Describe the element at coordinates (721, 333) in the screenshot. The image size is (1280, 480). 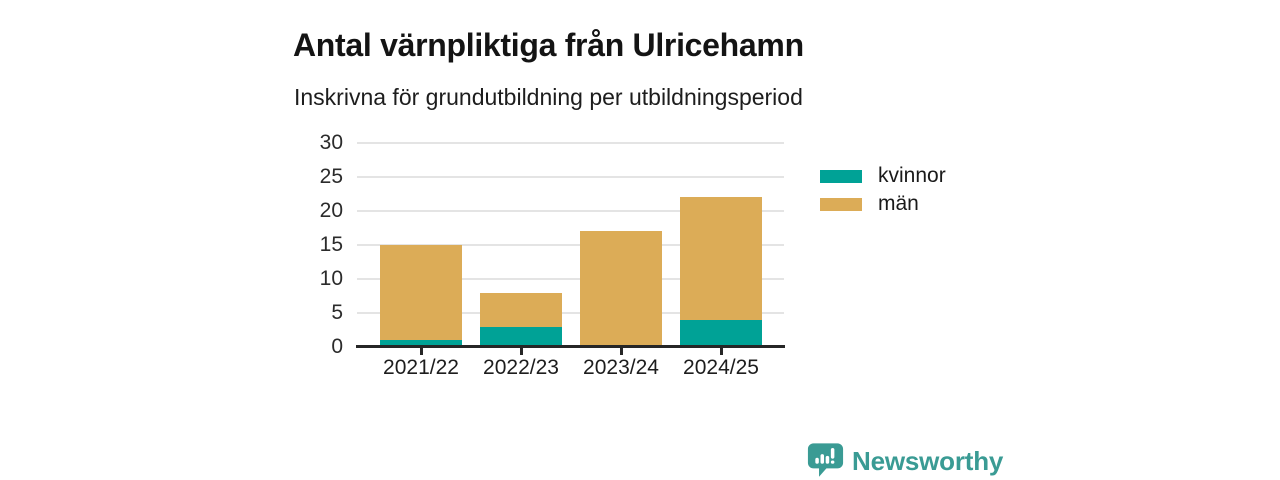
I see `bar-2024/25-kvinnor` at that location.